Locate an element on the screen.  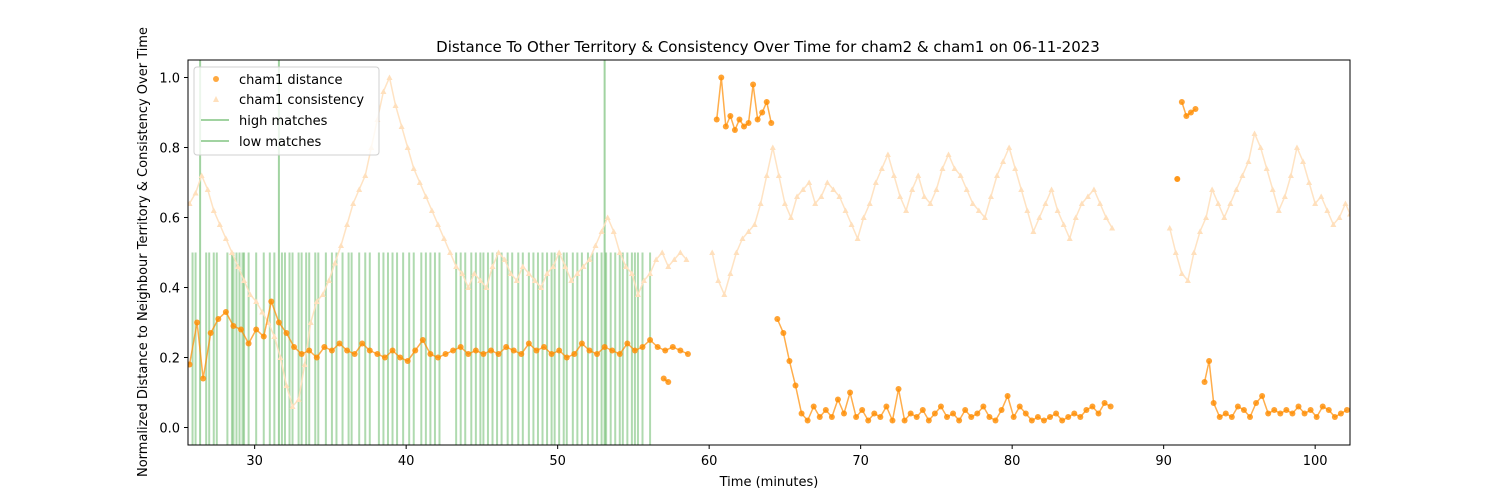
legend-label-distance: cham1 distance is located at coordinates (291, 80).